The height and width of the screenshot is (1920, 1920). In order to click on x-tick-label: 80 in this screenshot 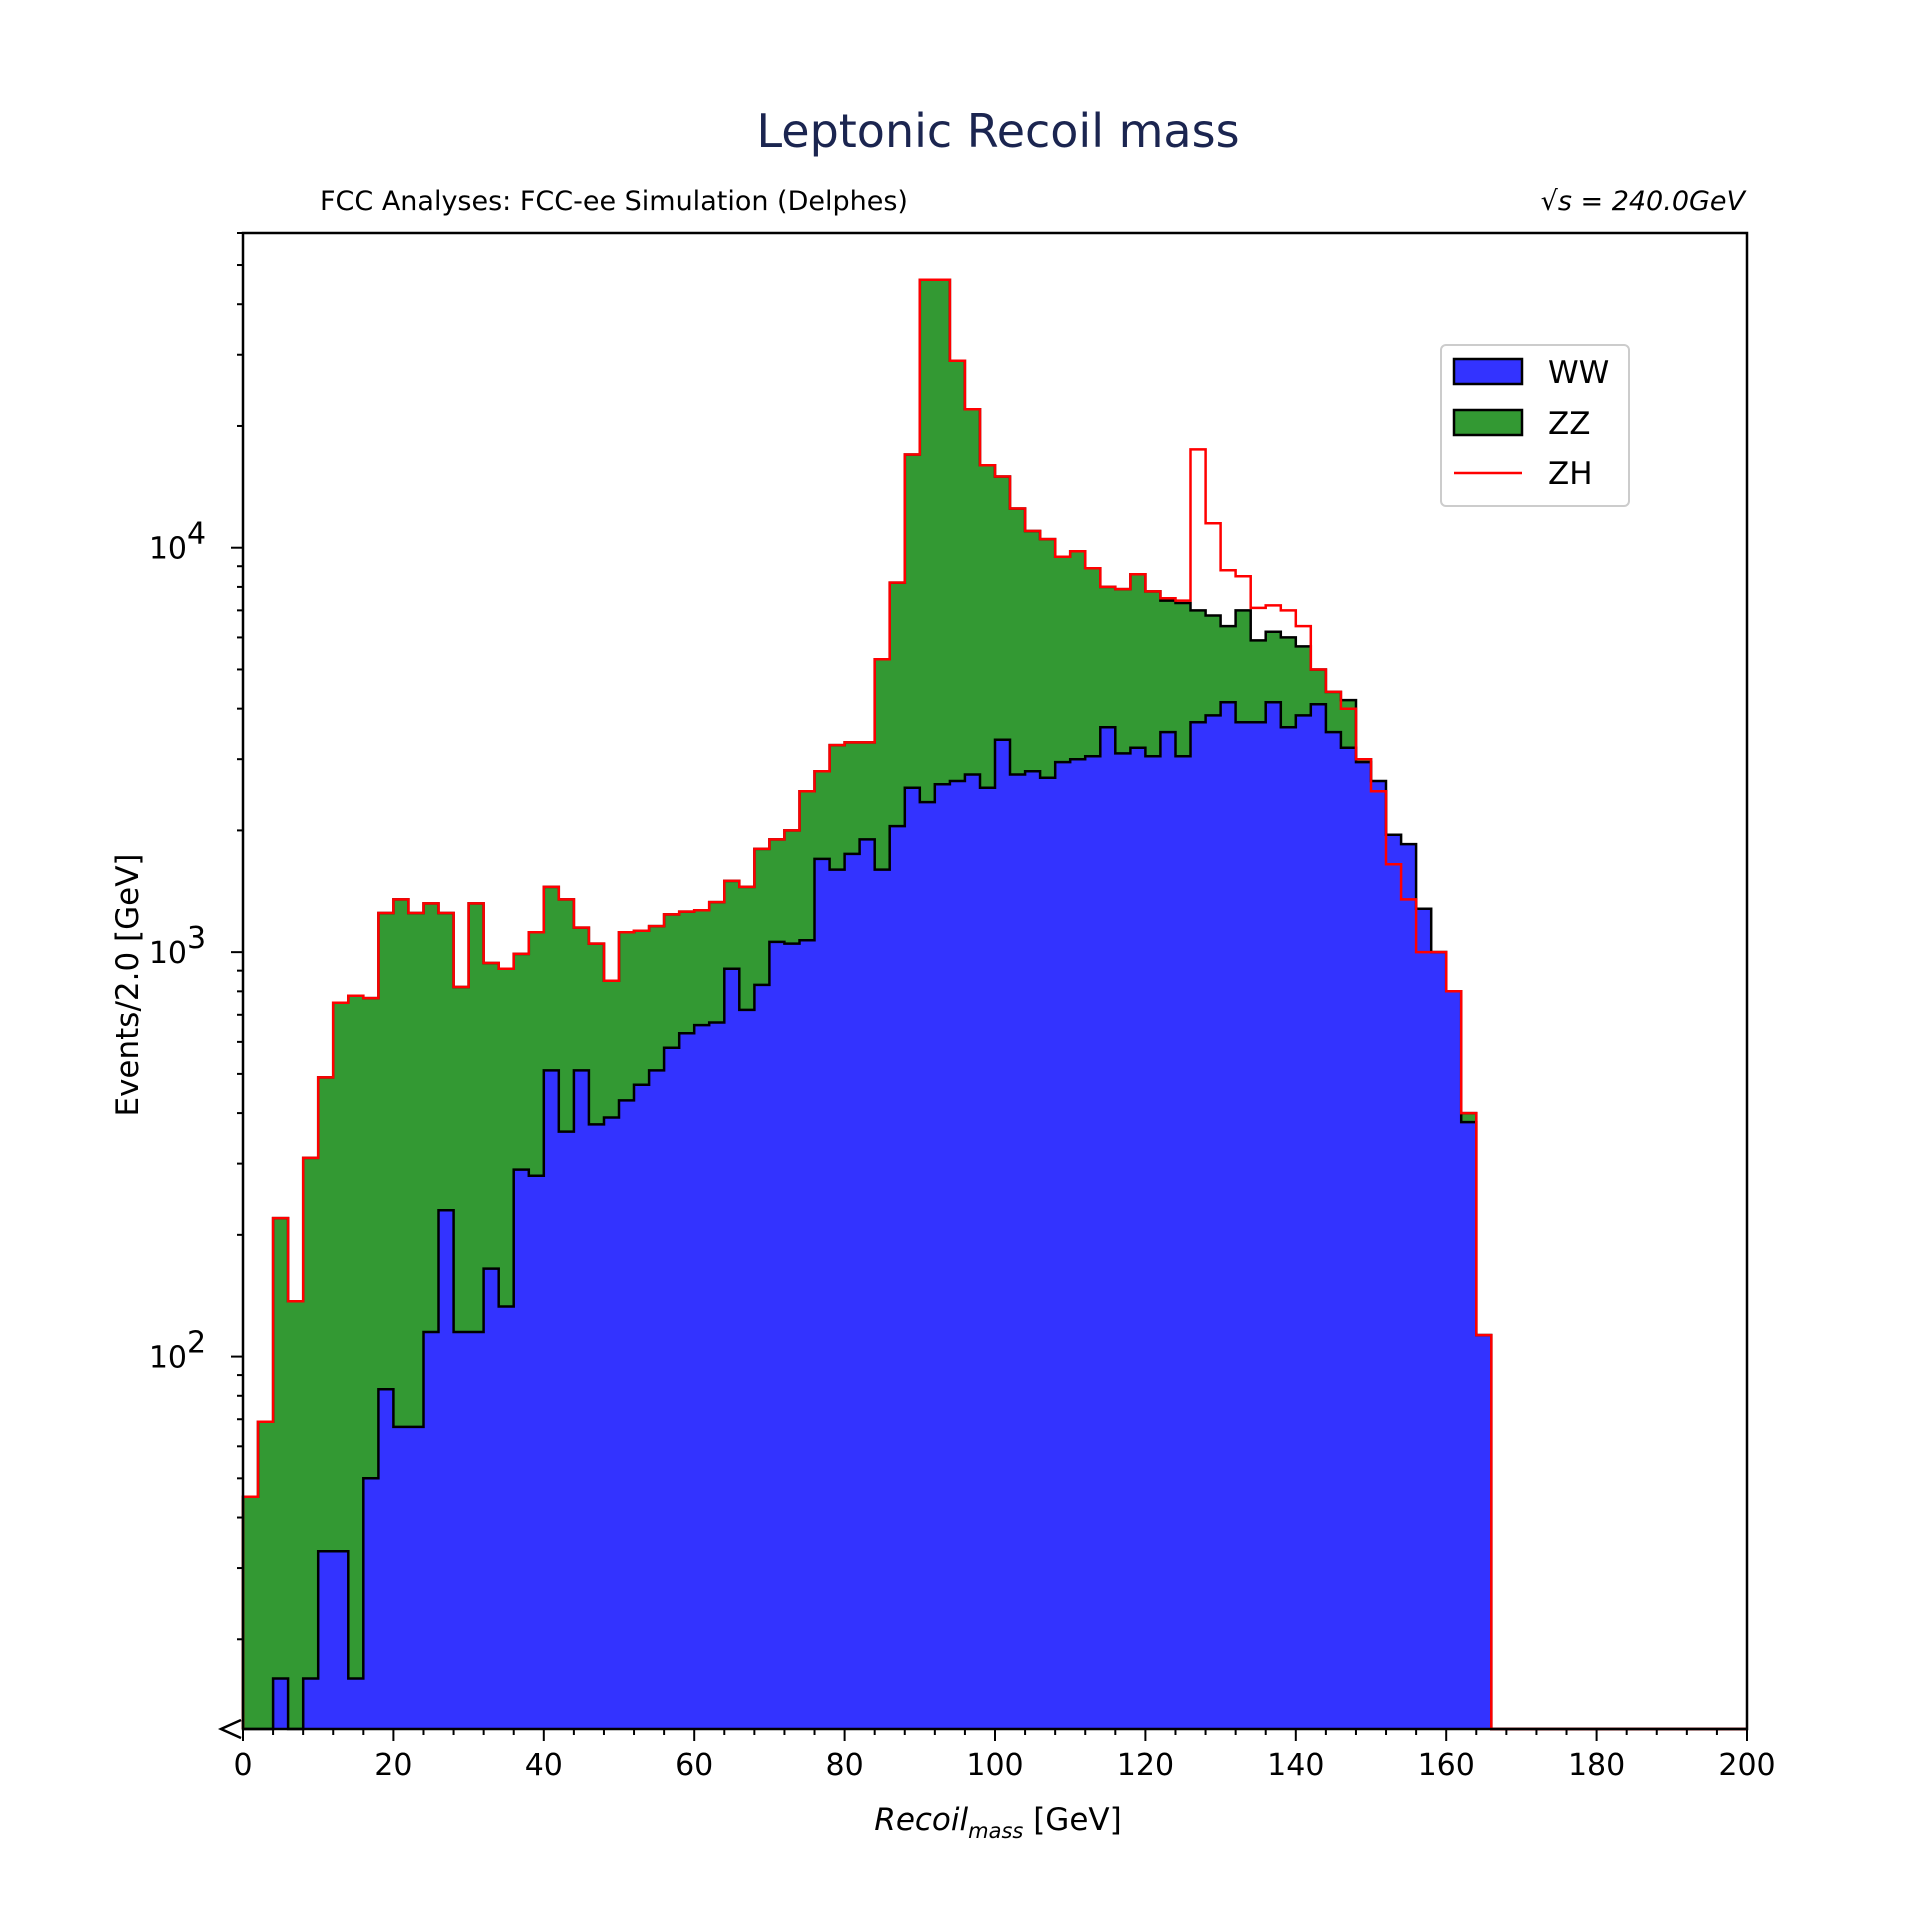, I will do `click(845, 1765)`.